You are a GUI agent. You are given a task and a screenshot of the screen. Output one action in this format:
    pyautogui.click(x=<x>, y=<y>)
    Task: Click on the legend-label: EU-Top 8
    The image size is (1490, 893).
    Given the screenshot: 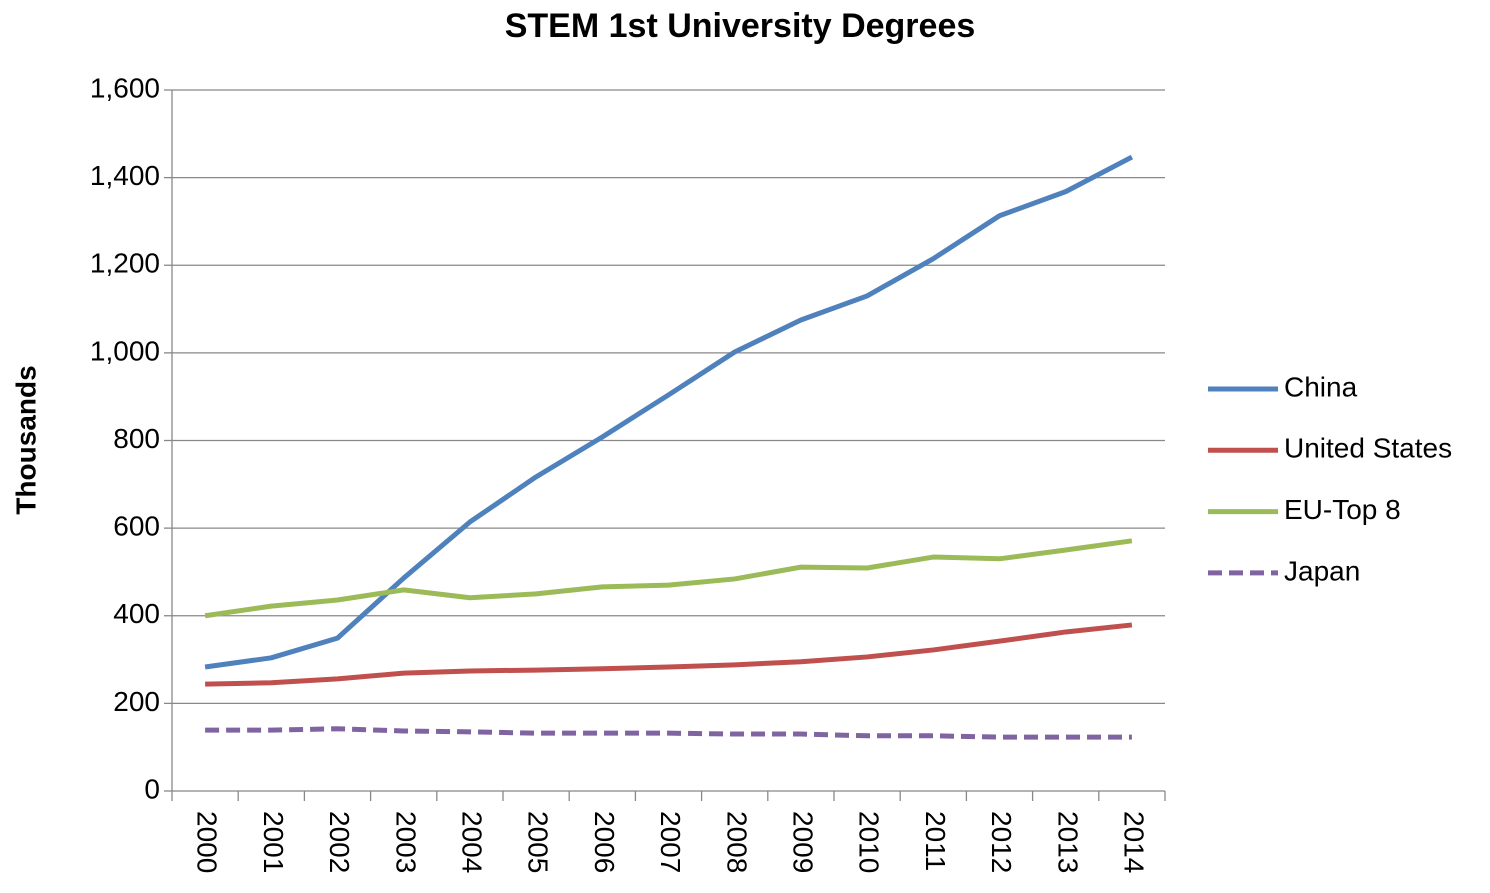 What is the action you would take?
    pyautogui.click(x=1342, y=509)
    